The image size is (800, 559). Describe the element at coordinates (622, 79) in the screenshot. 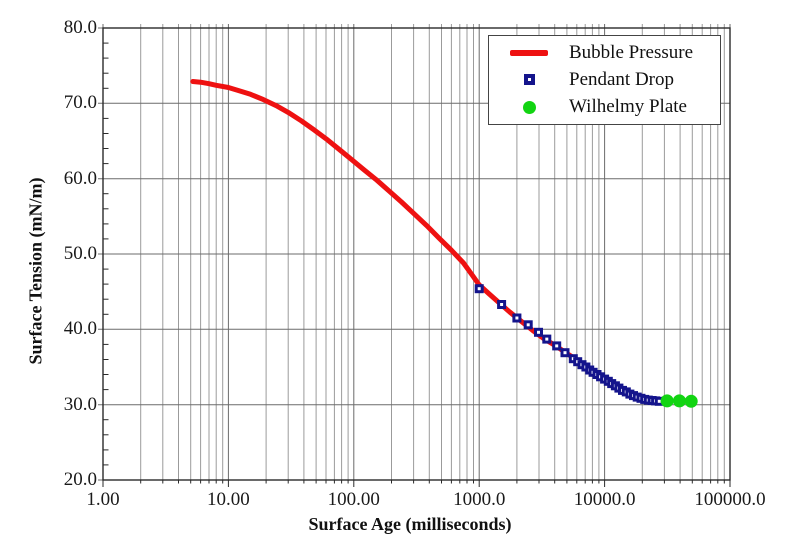

I see `legend-label-pendant-drop: Pendant Drop` at that location.